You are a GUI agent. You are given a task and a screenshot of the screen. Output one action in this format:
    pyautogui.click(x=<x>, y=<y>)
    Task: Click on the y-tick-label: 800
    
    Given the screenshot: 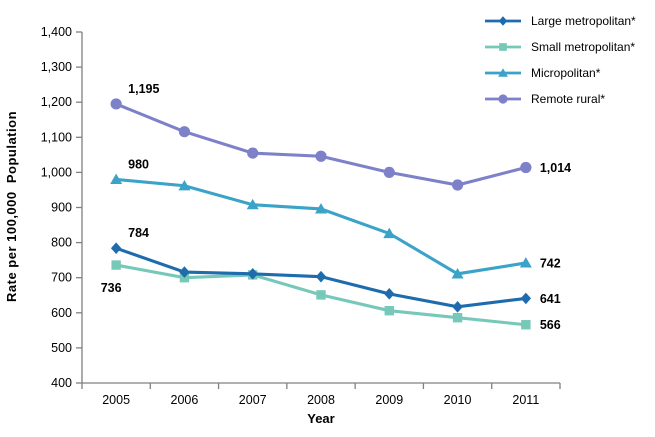 What is the action you would take?
    pyautogui.click(x=61, y=243)
    